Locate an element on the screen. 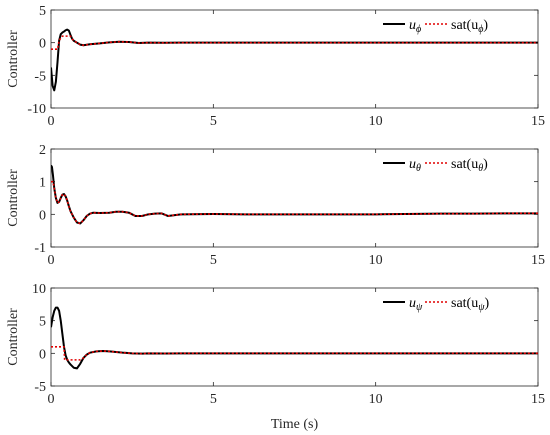 Image resolution: width=550 pixels, height=435 pixels. legend-entry-label: uθ is located at coordinates (415, 165).